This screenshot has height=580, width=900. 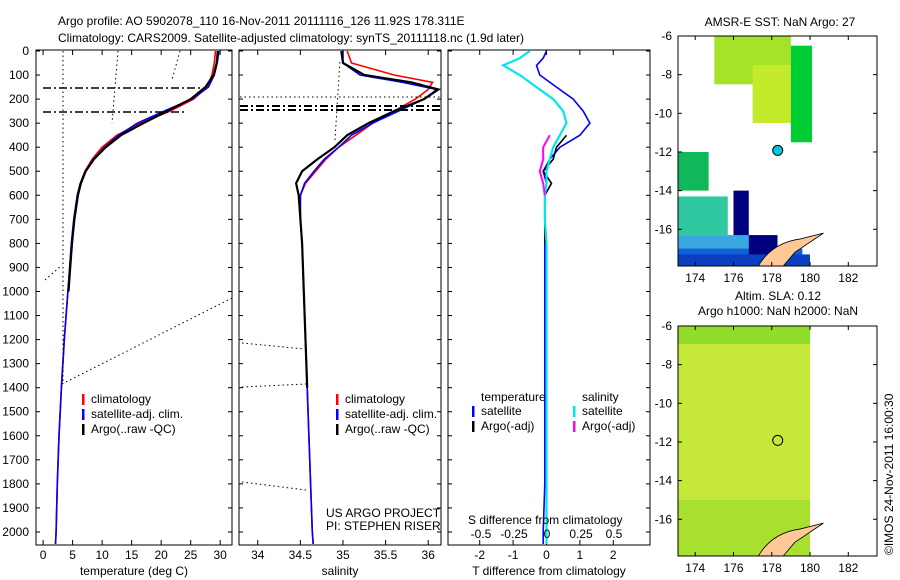 I want to click on x-tick-label: -2, so click(x=479, y=555).